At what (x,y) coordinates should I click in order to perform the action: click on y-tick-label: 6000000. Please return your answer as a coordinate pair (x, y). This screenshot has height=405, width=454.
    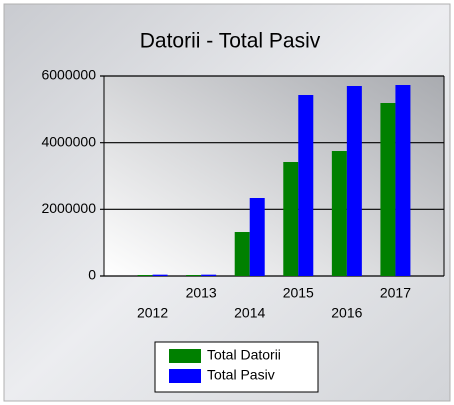
    Looking at the image, I should click on (68, 75).